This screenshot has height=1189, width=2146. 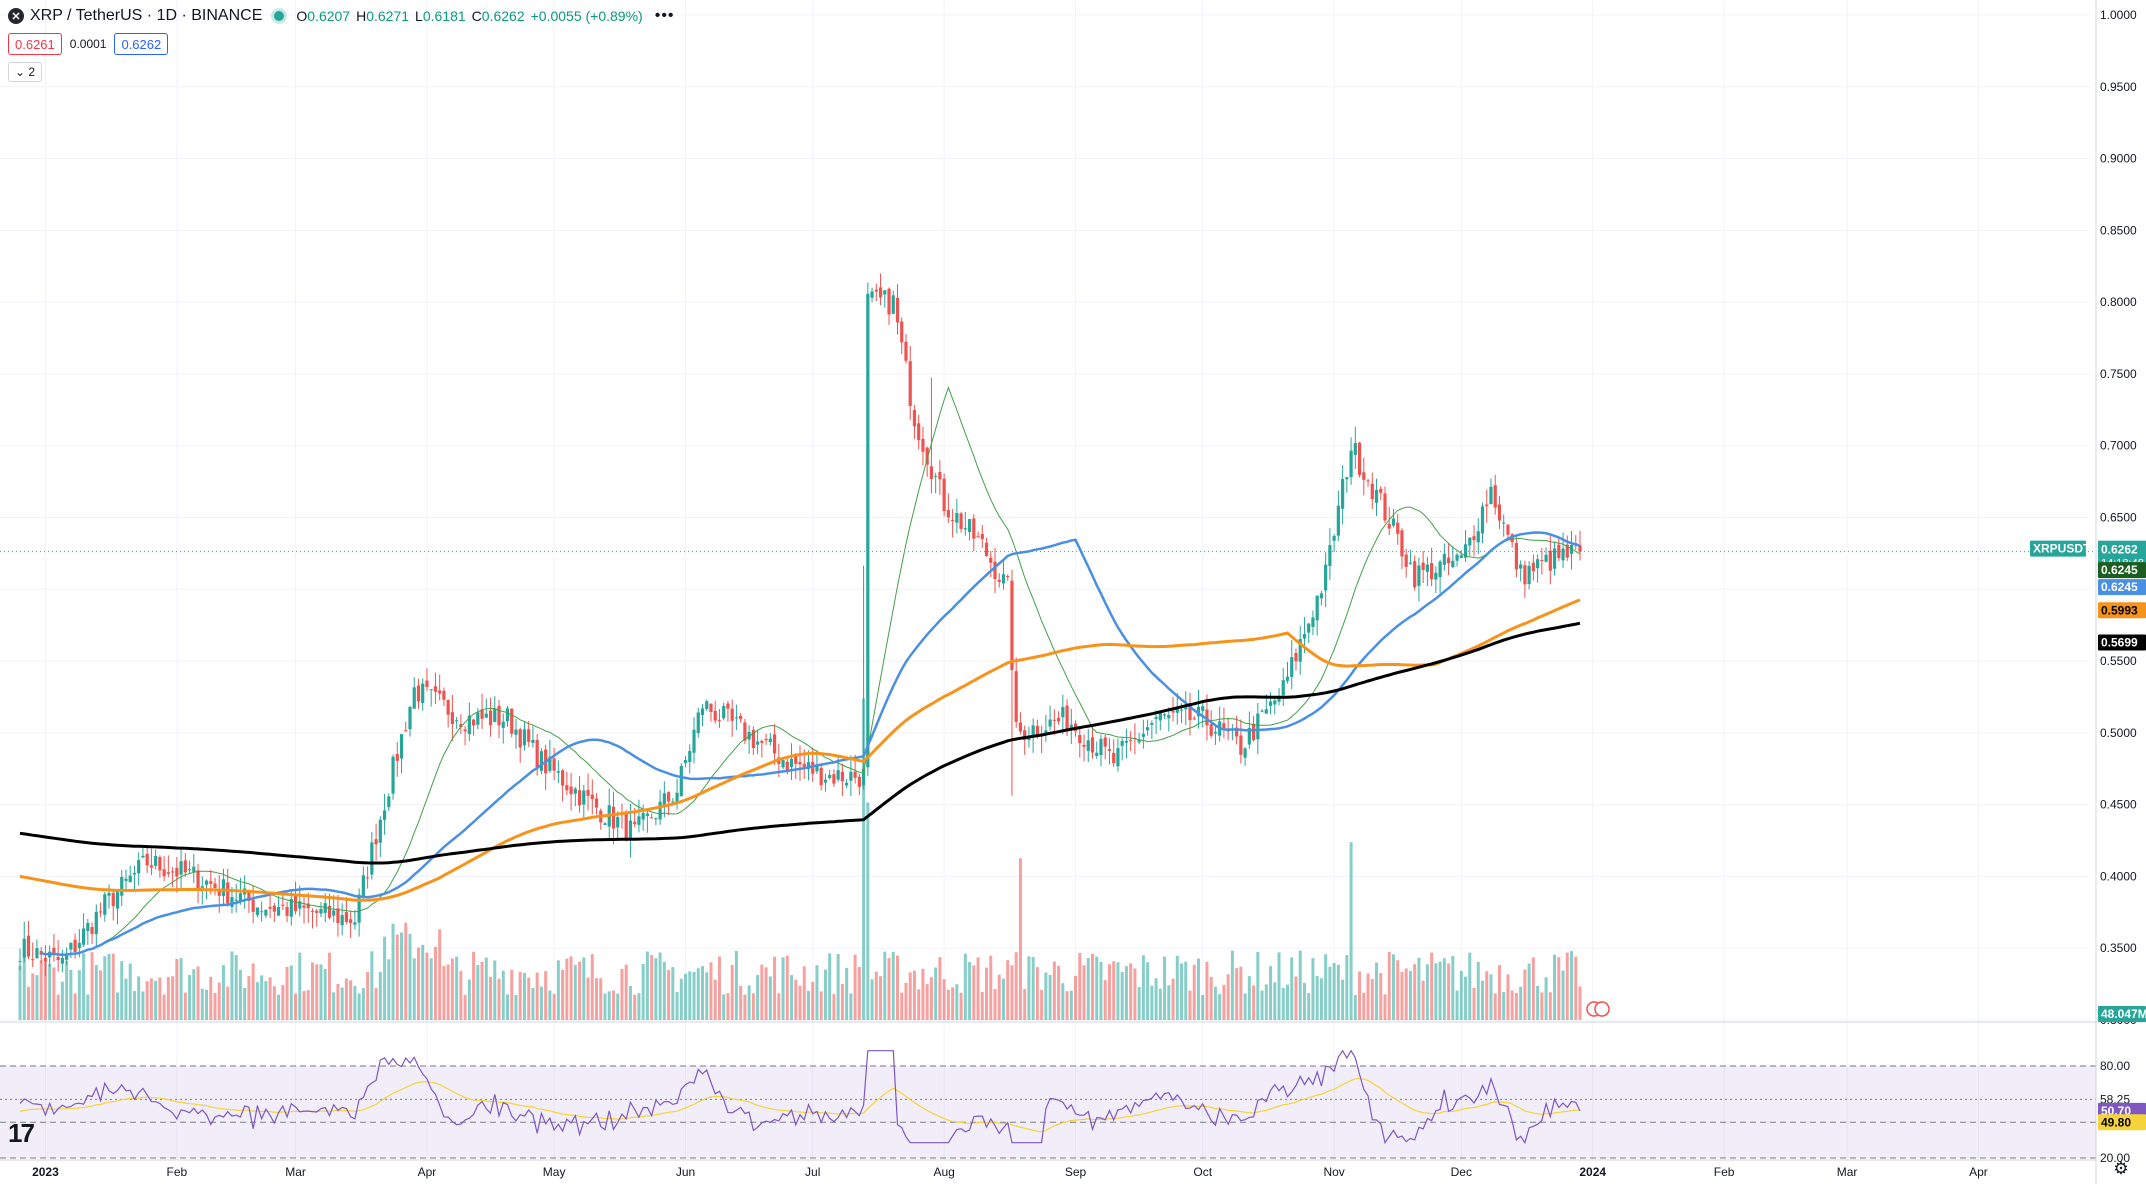 I want to click on time-tick-label: 2024, so click(x=1592, y=1172).